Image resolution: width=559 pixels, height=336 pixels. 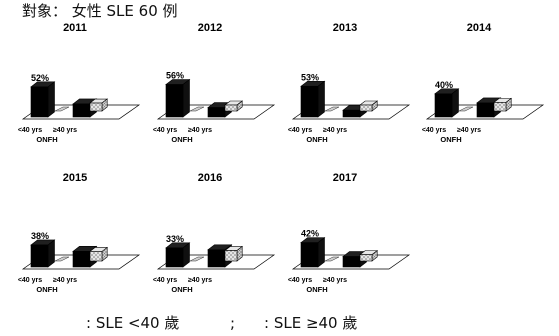 What do you see at coordinates (132, 323) in the screenshot?
I see `legend-label-under-40: : SLE <40 歲` at bounding box center [132, 323].